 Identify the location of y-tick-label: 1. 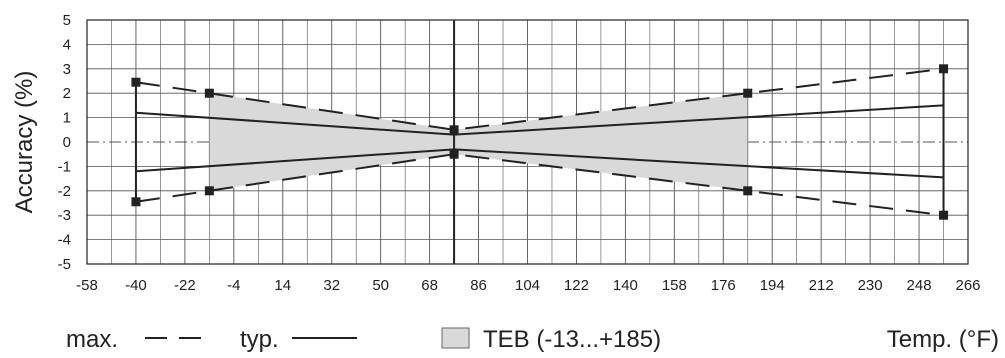
(67, 118).